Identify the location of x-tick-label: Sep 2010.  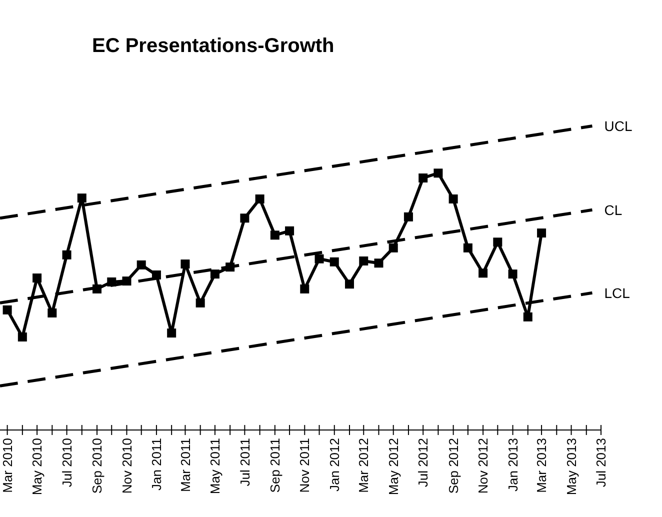
(97, 466).